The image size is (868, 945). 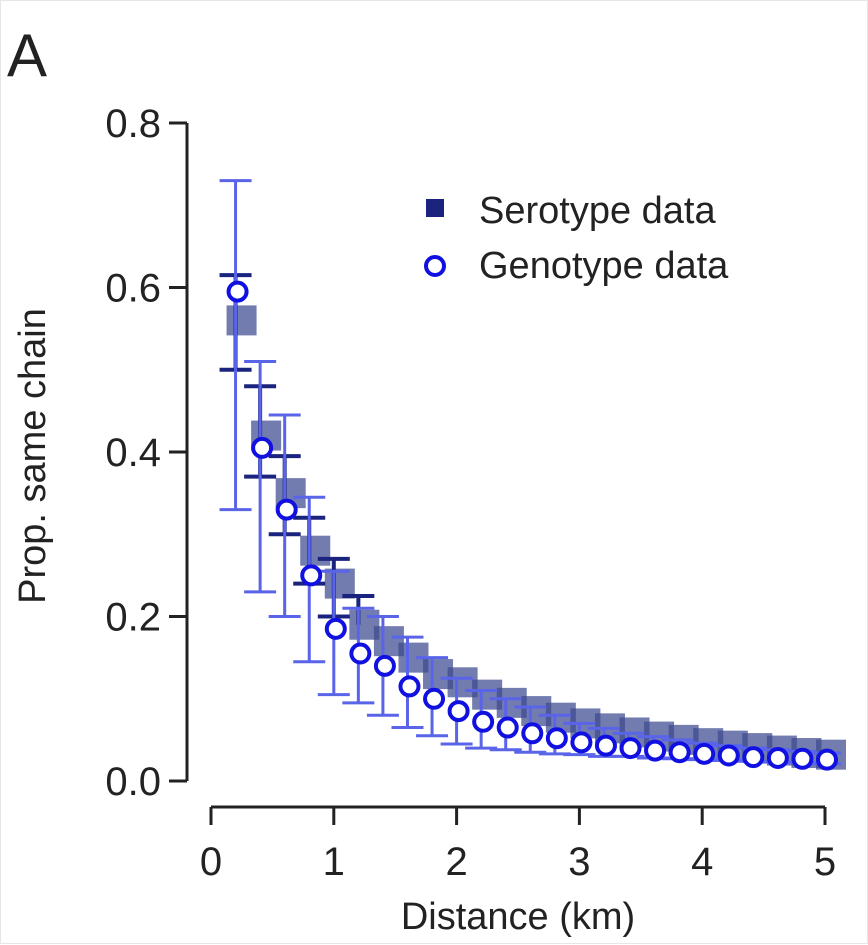 What do you see at coordinates (27, 55) in the screenshot?
I see `panel-letter: A` at bounding box center [27, 55].